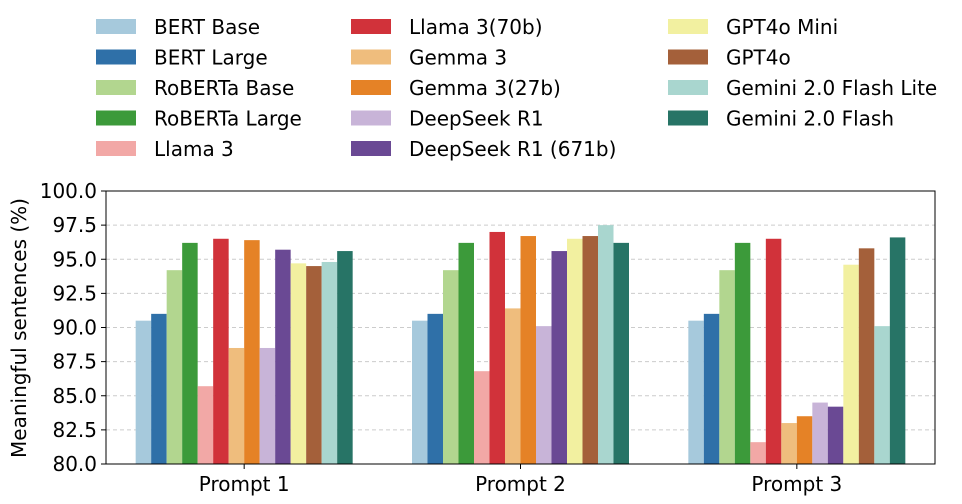  I want to click on legend-label: RoBERTa Large, so click(228, 119).